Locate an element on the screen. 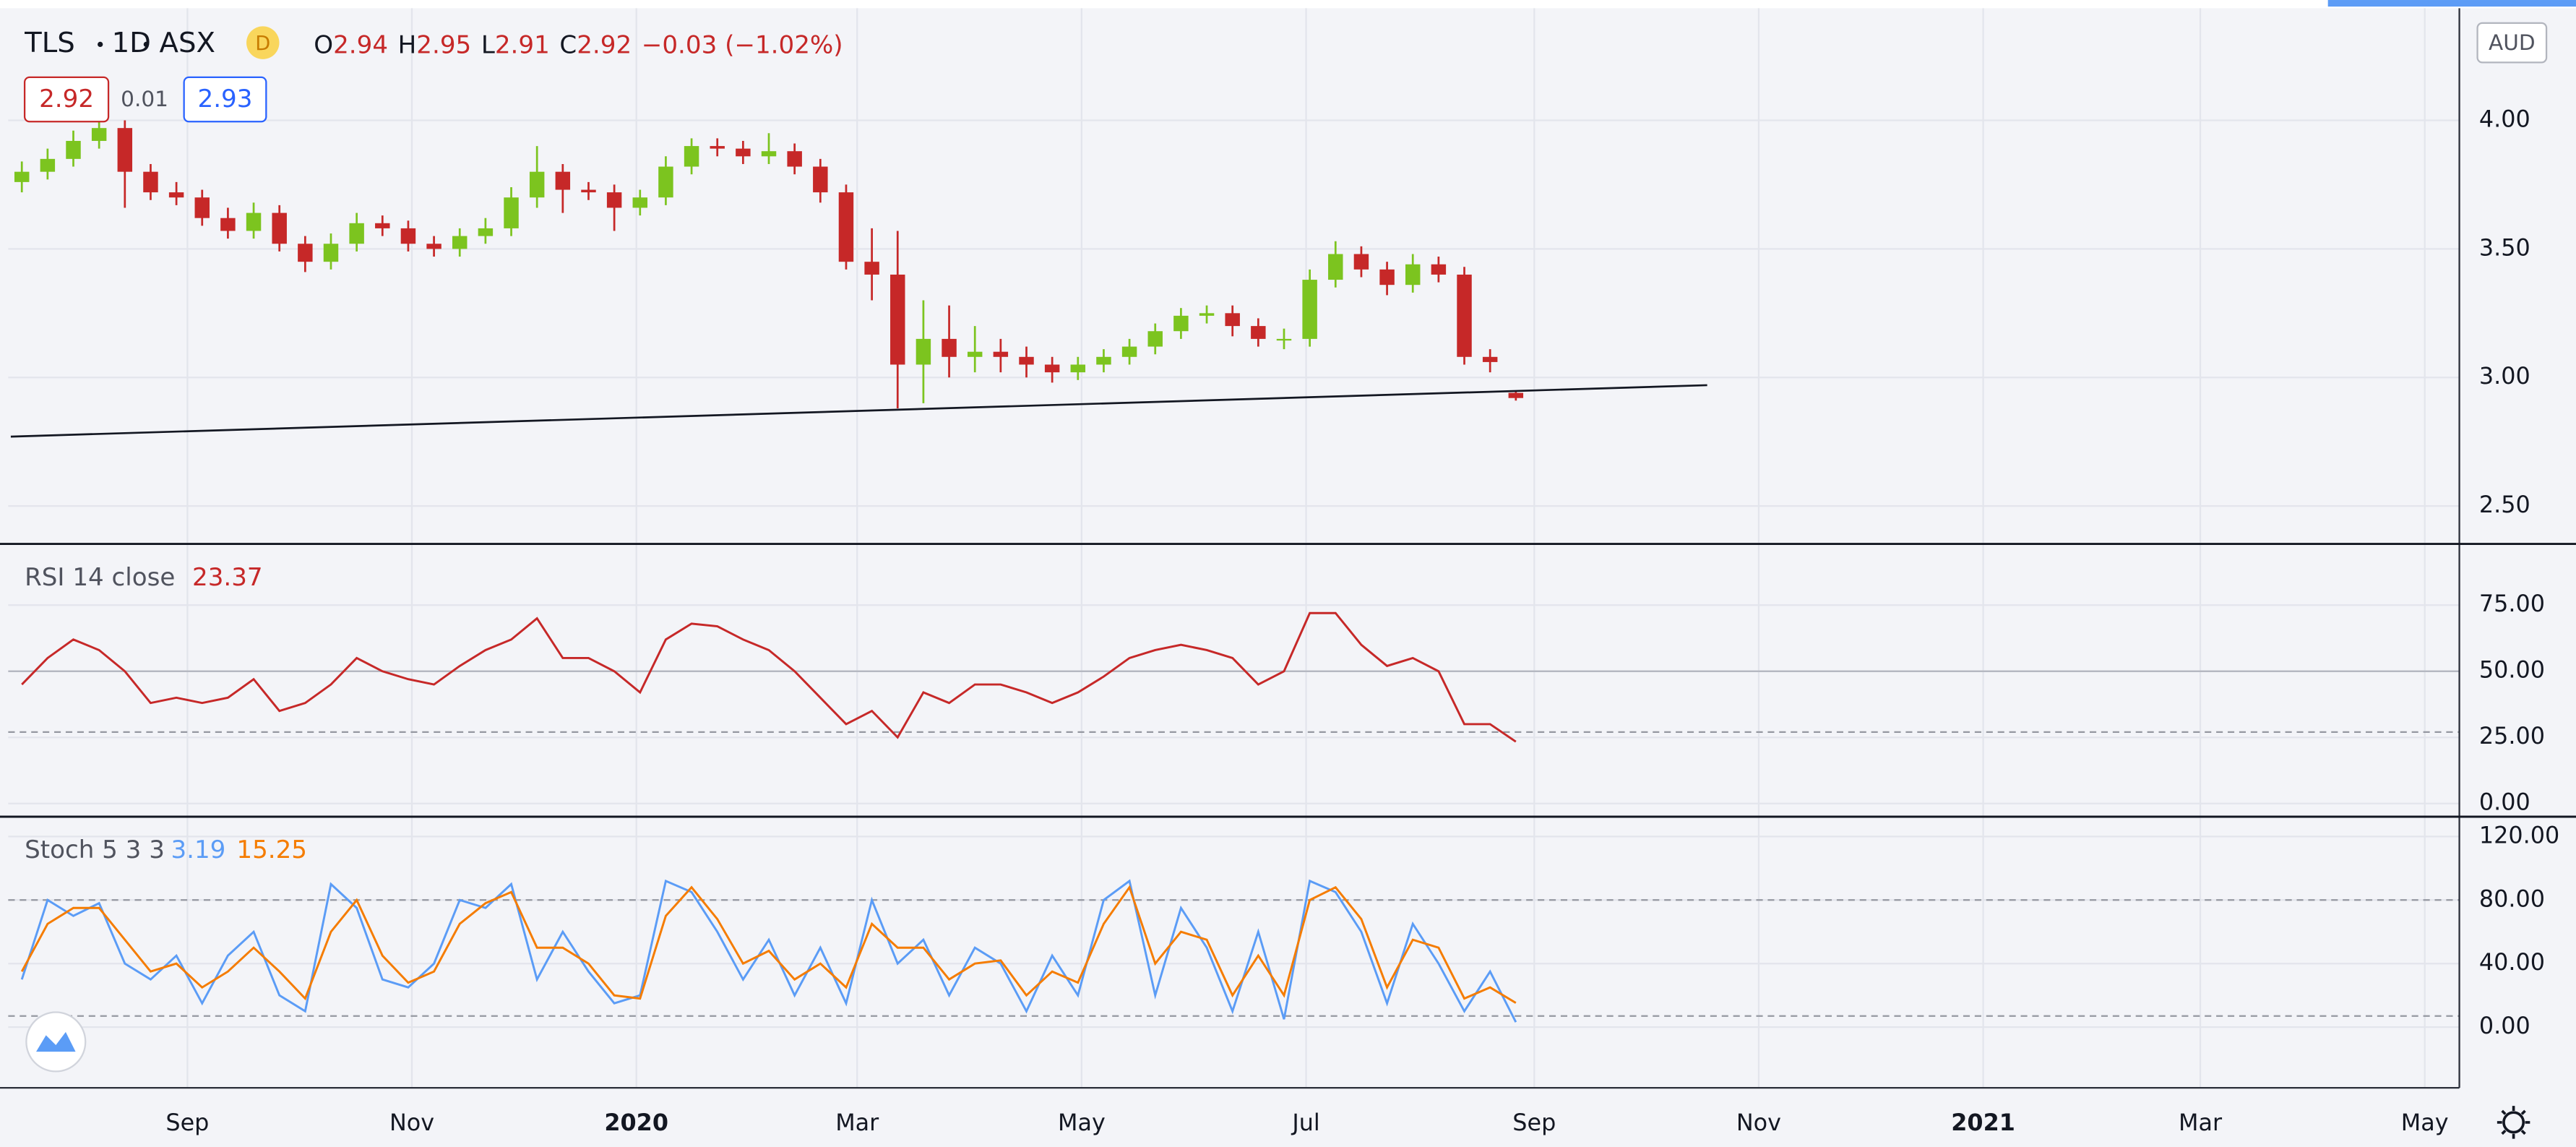 This screenshot has height=1147, width=2576. y-tick-label: 3.00 is located at coordinates (2504, 376).